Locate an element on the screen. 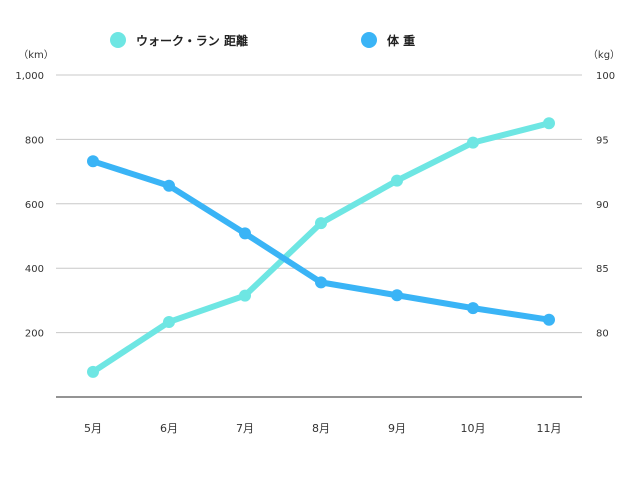  right-tick-label: 85 is located at coordinates (602, 269).